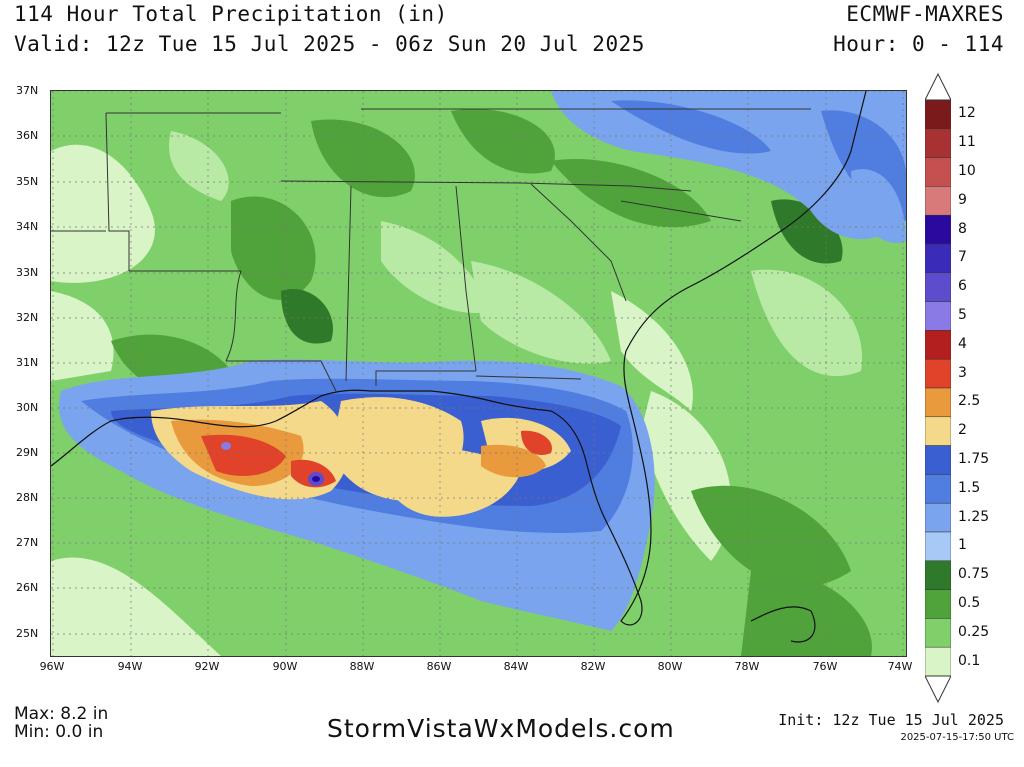  What do you see at coordinates (285, 666) in the screenshot?
I see `lon-label: 90W` at bounding box center [285, 666].